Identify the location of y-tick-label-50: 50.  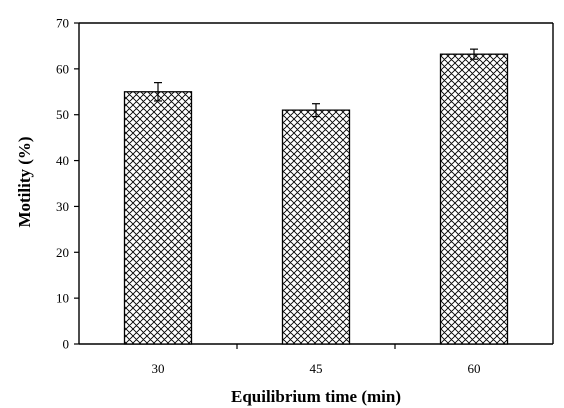
(62, 114).